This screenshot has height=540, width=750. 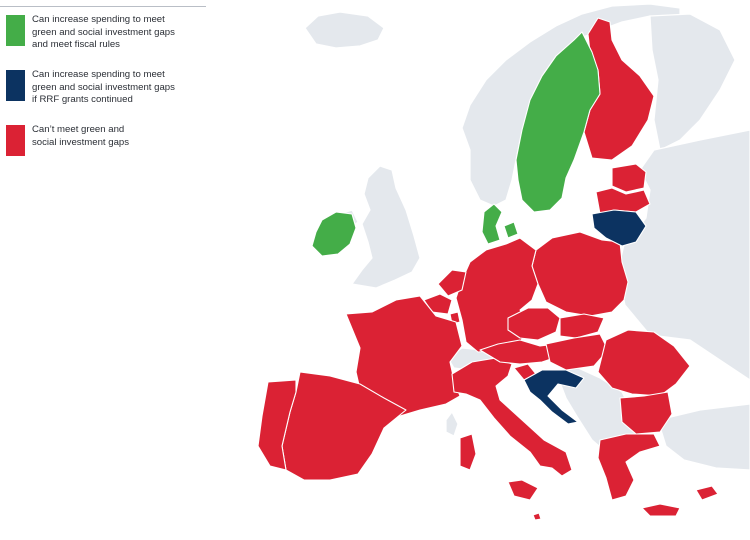 I want to click on country-portugal, so click(x=277, y=425).